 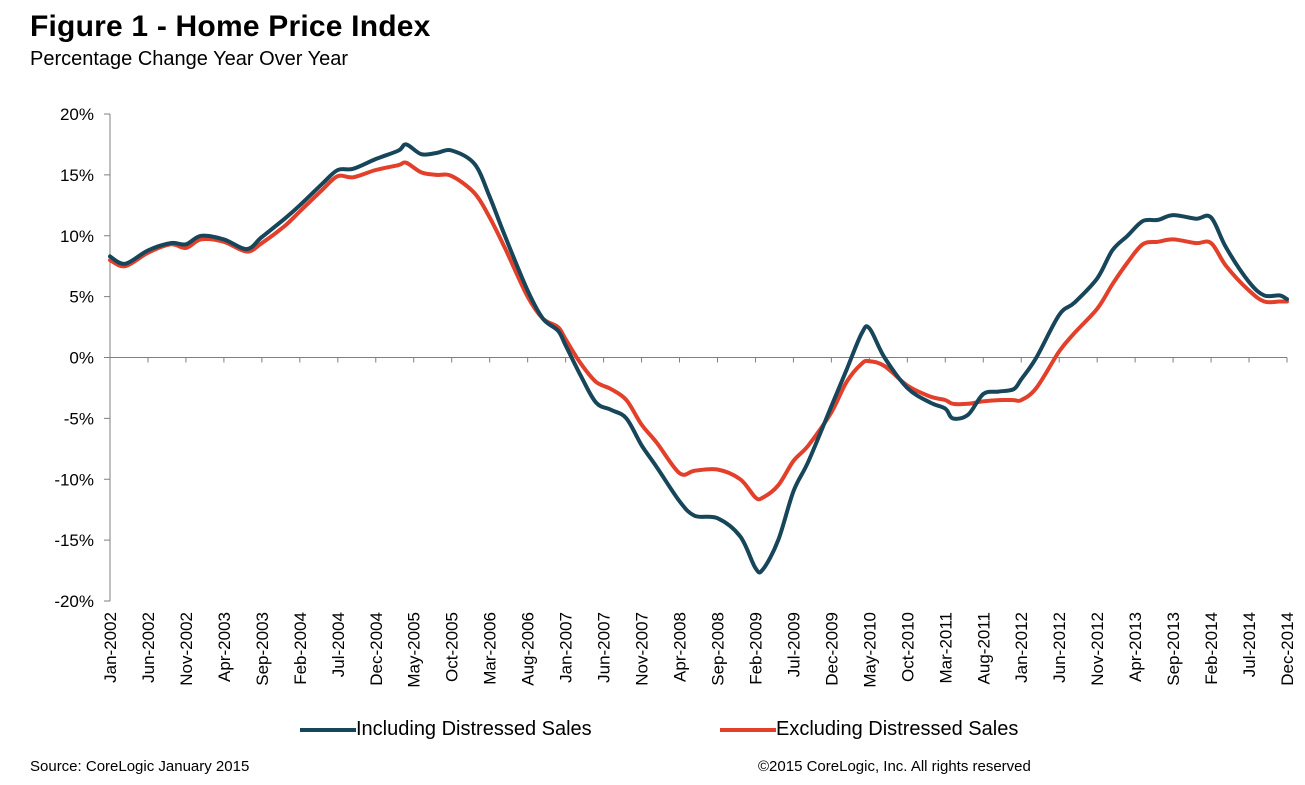 What do you see at coordinates (1021, 647) in the screenshot?
I see `x-tick-label: Jan-2012` at bounding box center [1021, 647].